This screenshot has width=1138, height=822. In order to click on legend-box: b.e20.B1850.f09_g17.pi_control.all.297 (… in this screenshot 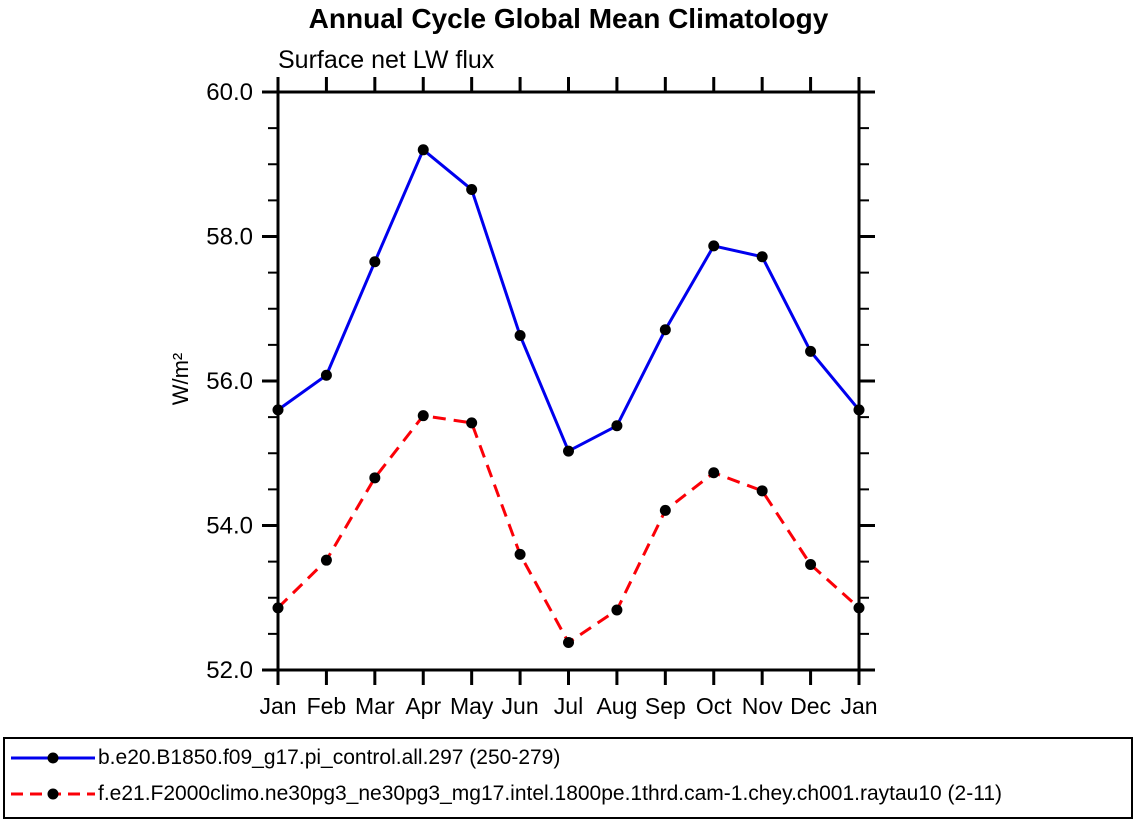, I will do `click(568, 778)`.